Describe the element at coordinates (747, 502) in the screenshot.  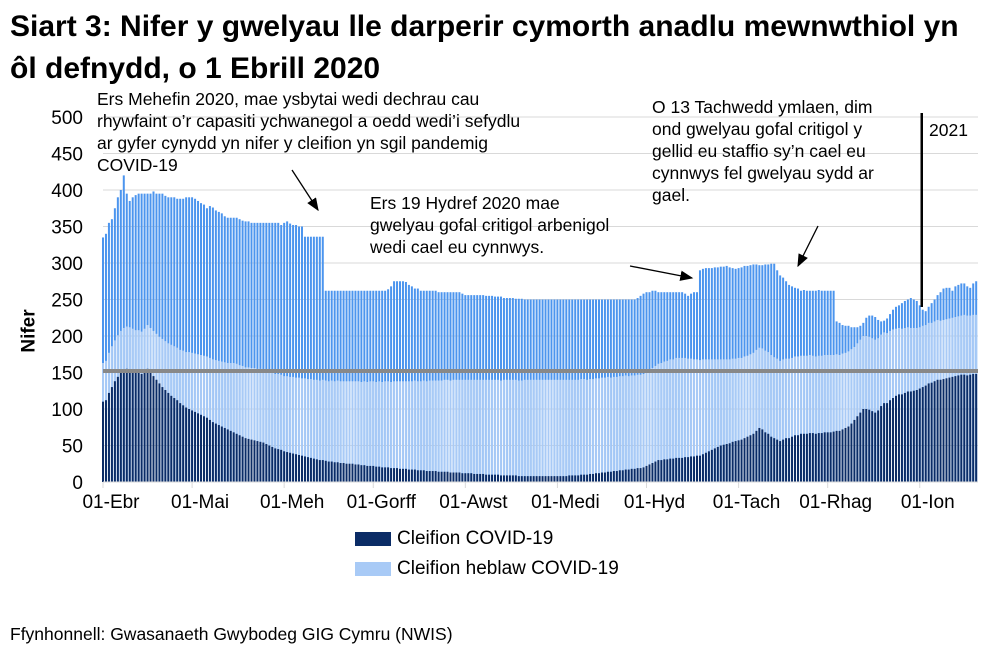
I see `x-tick-label: 01-Tach` at that location.